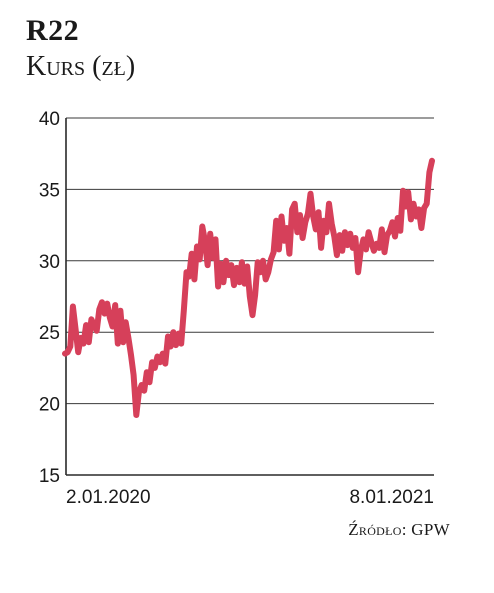 The image size is (494, 593). I want to click on y-axis-ticks: 15 20 25 30 35 40, so click(49, 298).